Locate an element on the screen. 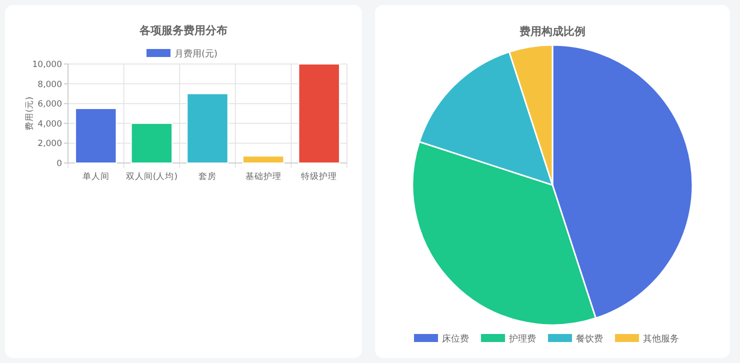 This screenshot has height=363, width=740. x-tick-label: 特级护理 is located at coordinates (319, 176).